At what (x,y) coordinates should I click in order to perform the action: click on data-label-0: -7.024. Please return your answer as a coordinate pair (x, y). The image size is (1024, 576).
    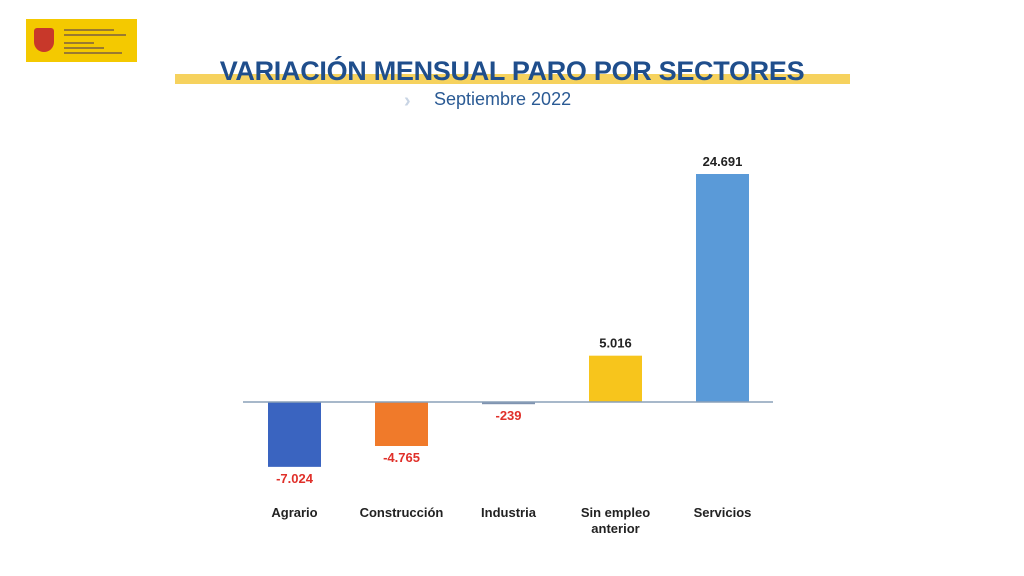
    Looking at the image, I should click on (295, 478).